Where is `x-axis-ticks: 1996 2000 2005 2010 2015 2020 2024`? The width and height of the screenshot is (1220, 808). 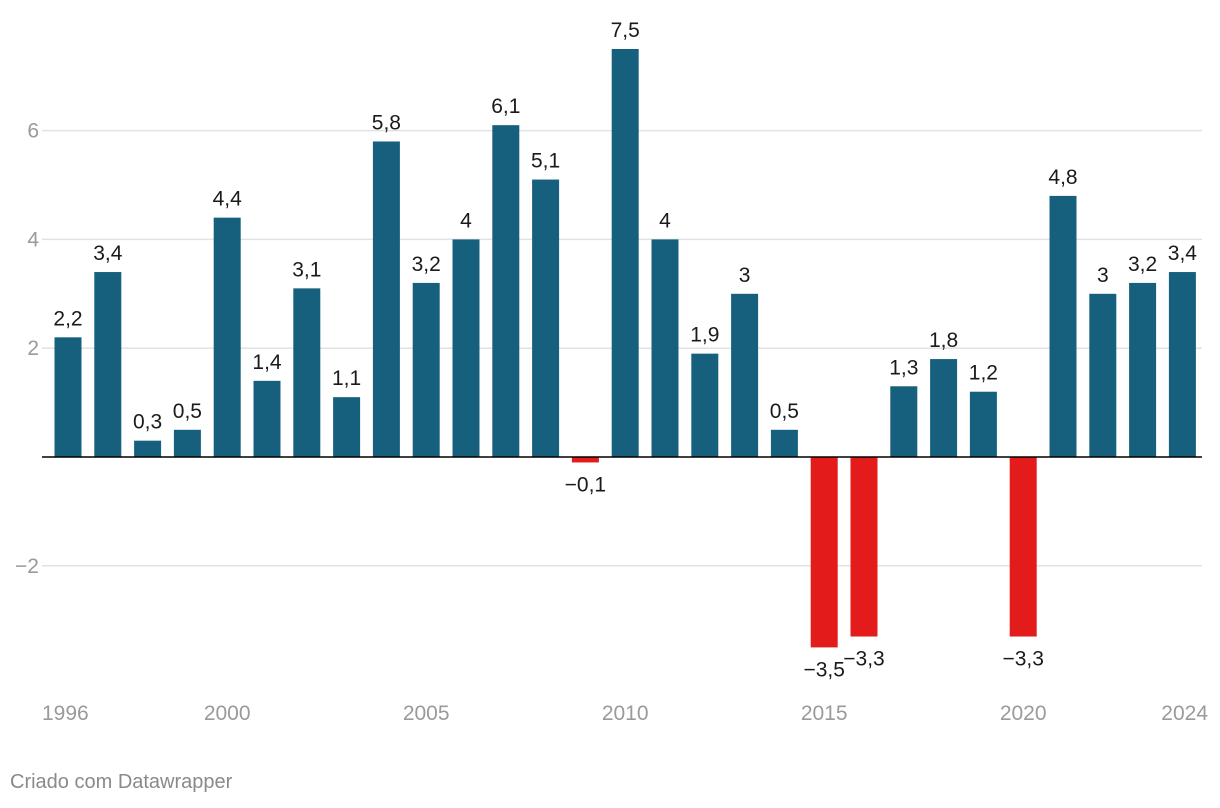
x-axis-ticks: 1996 2000 2005 2010 2015 2020 2024 is located at coordinates (625, 713).